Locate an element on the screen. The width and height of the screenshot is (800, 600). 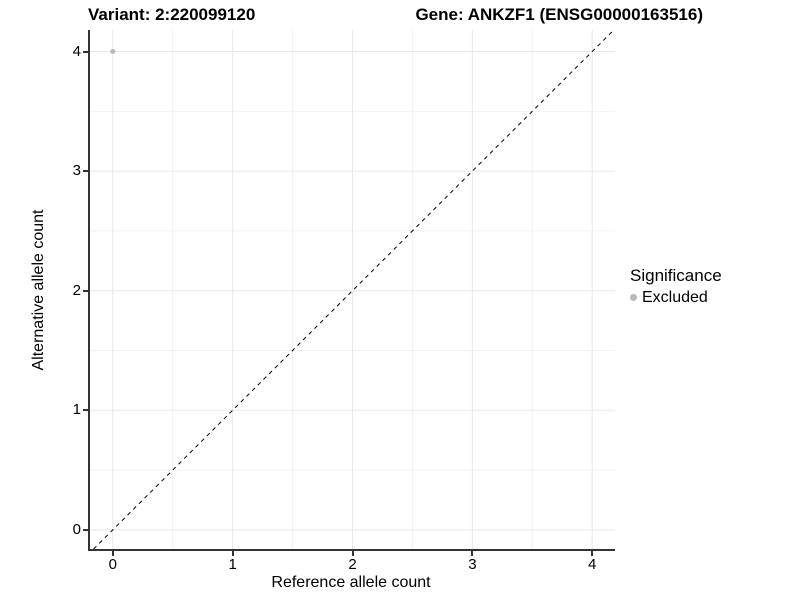
x-tick-label: 4 is located at coordinates (592, 564).